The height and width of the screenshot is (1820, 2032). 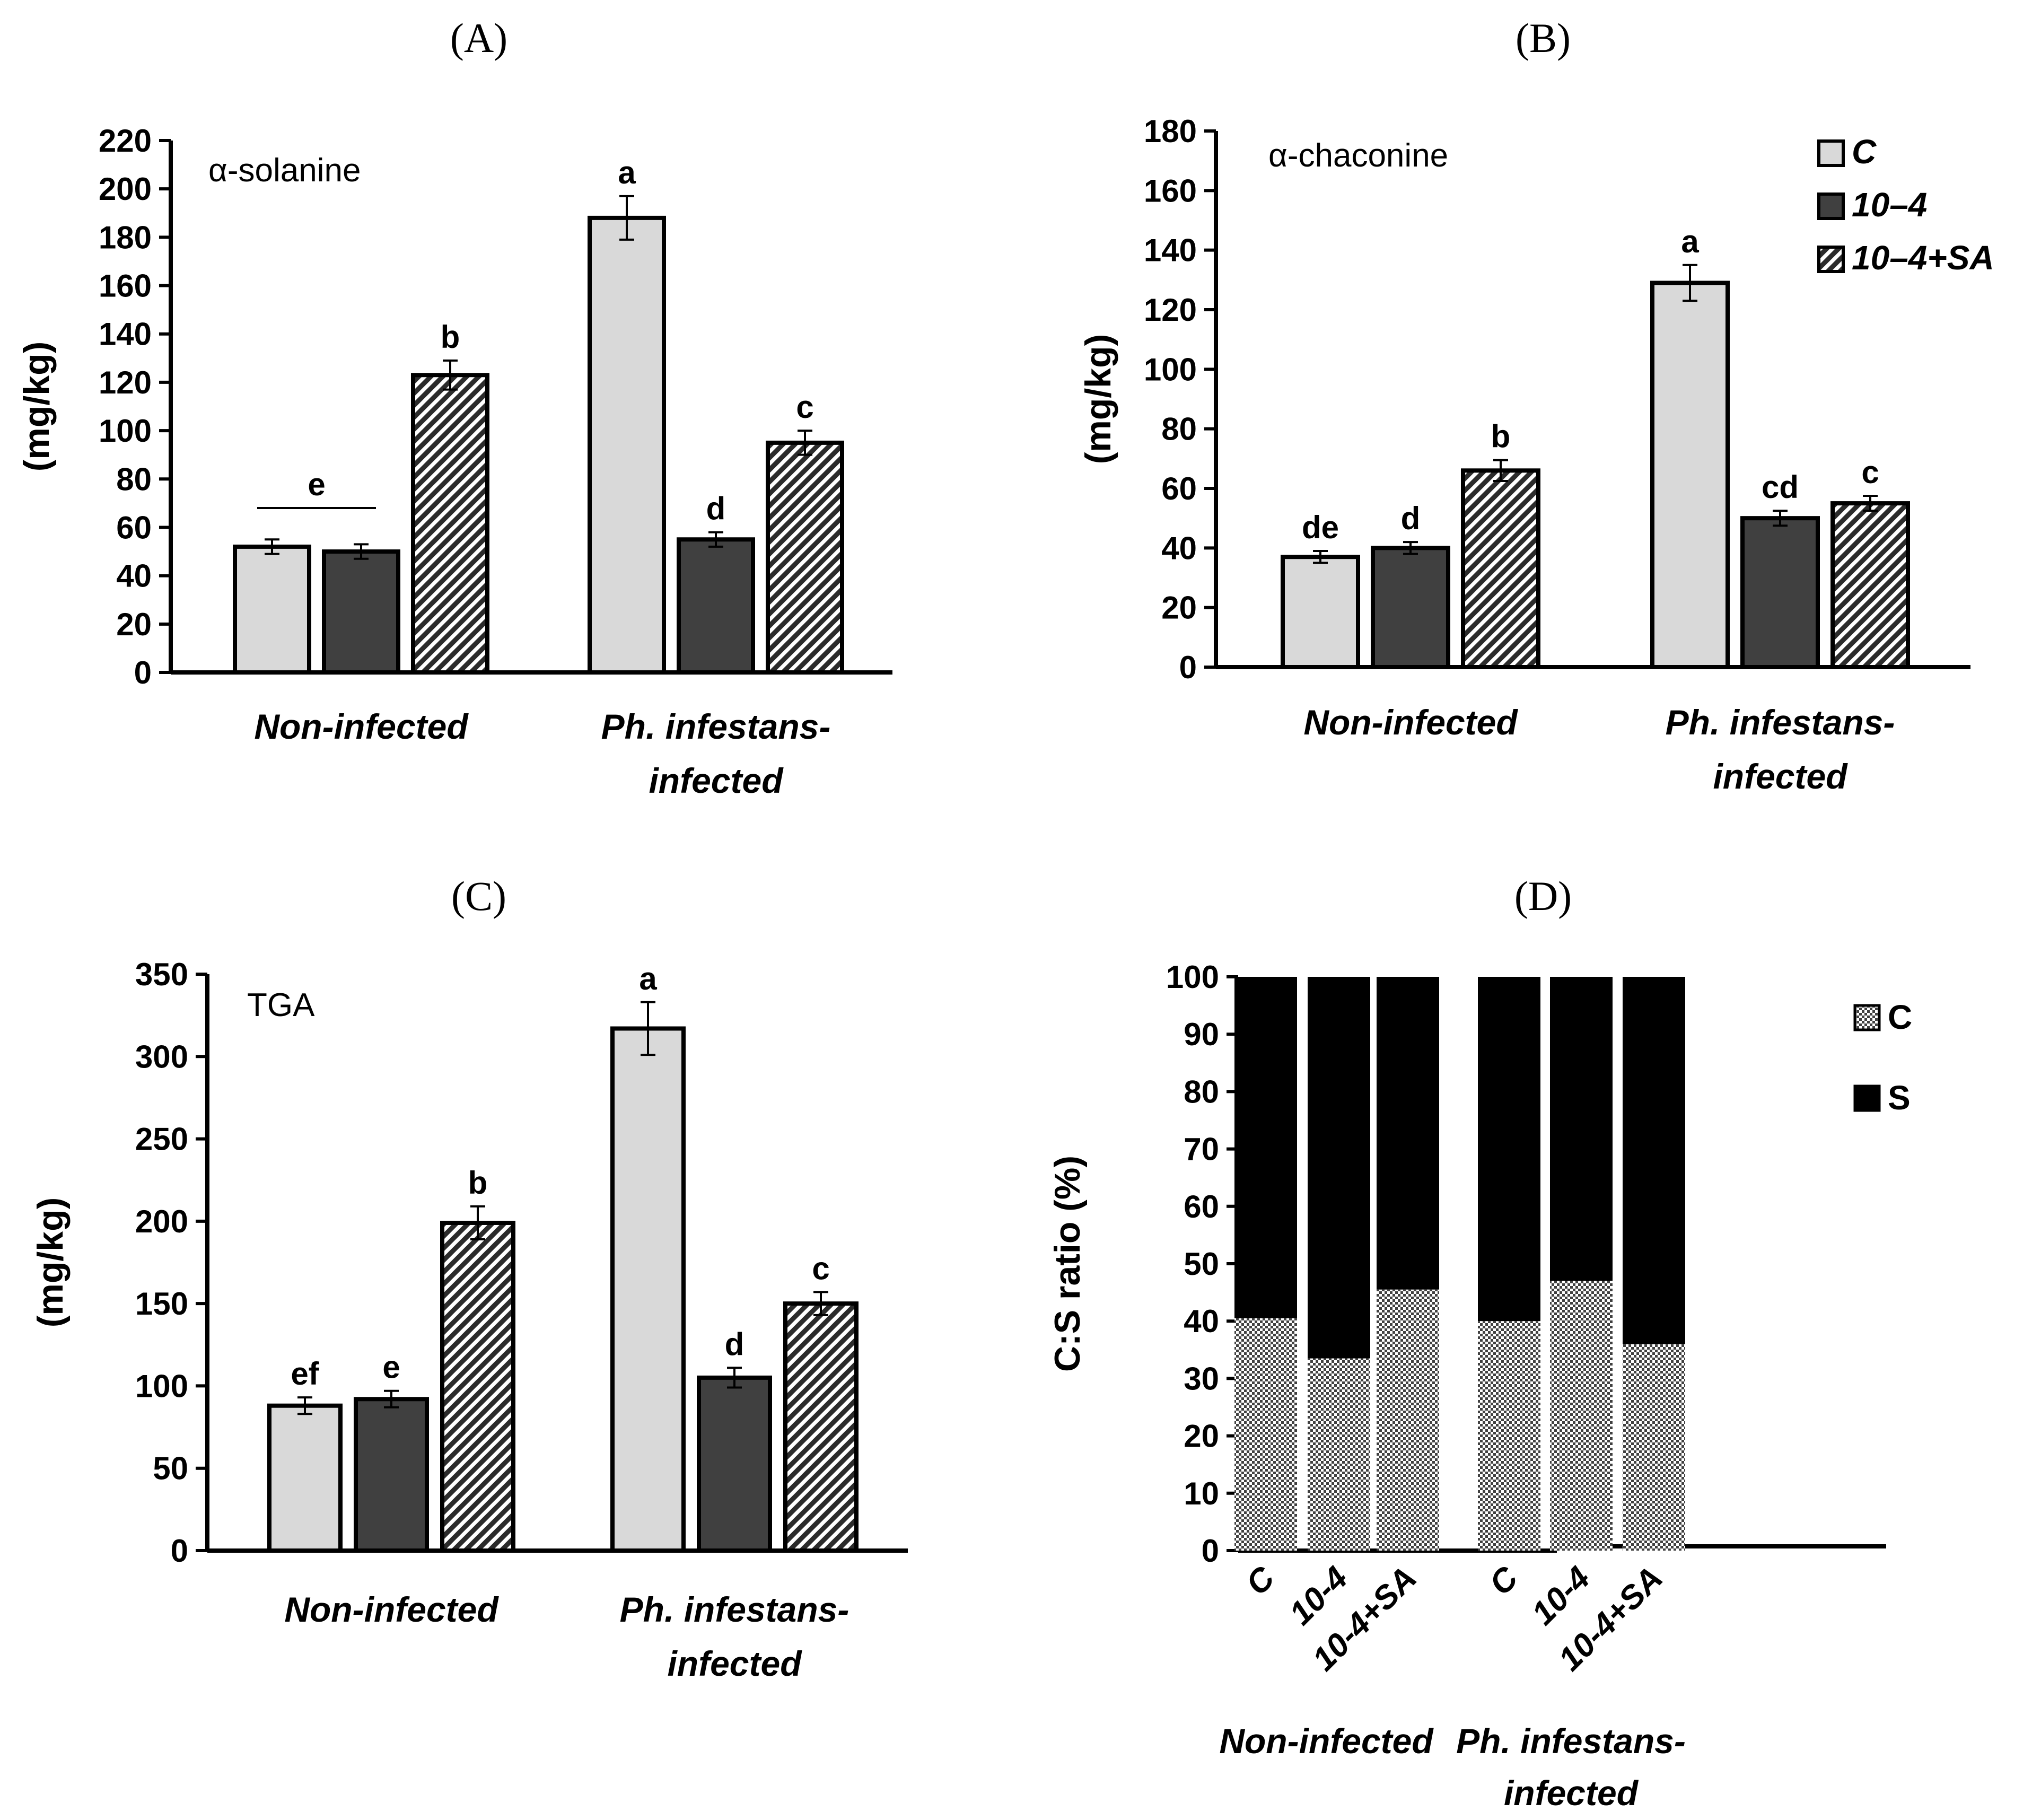 What do you see at coordinates (161, 1304) in the screenshot?
I see `chart-c-y-tick-label: 150` at bounding box center [161, 1304].